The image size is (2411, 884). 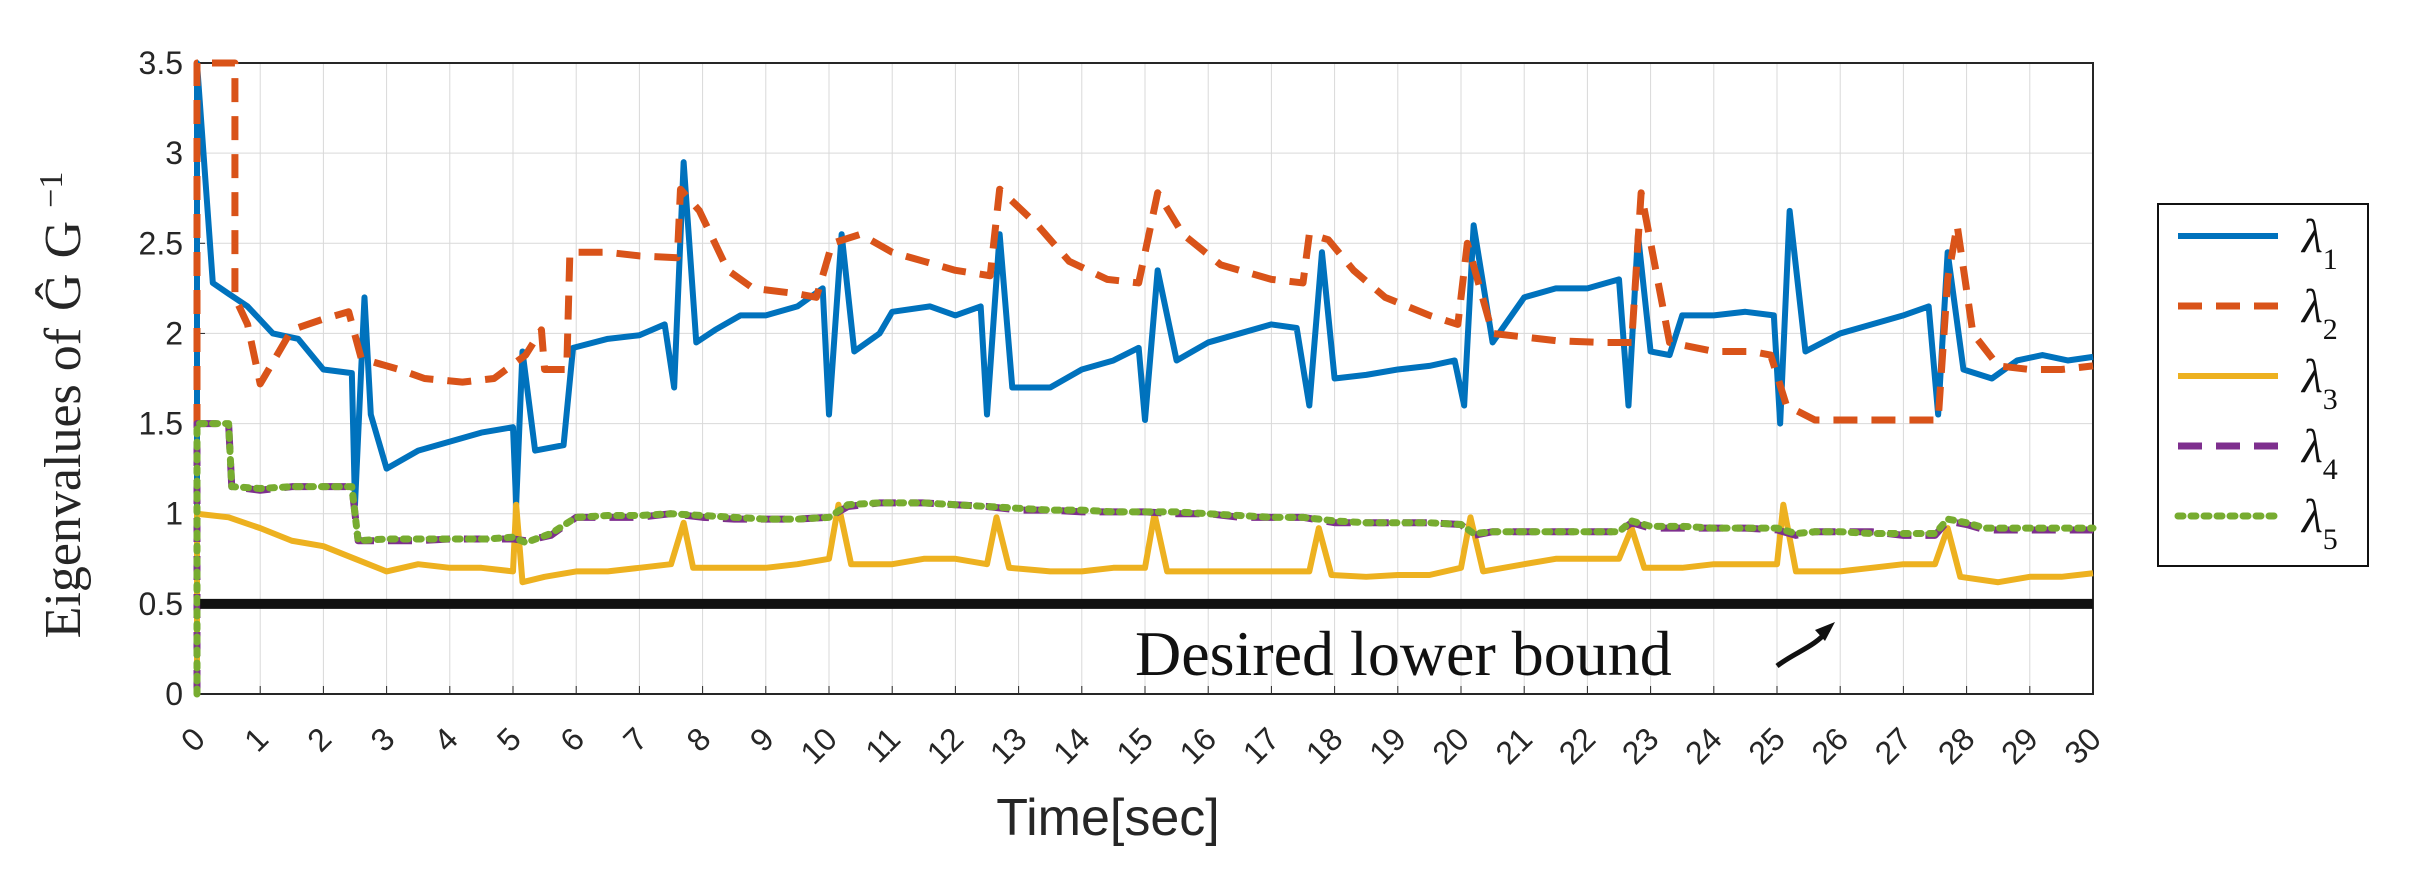 I want to click on legend-label-subscript: 2, so click(x=2330, y=329).